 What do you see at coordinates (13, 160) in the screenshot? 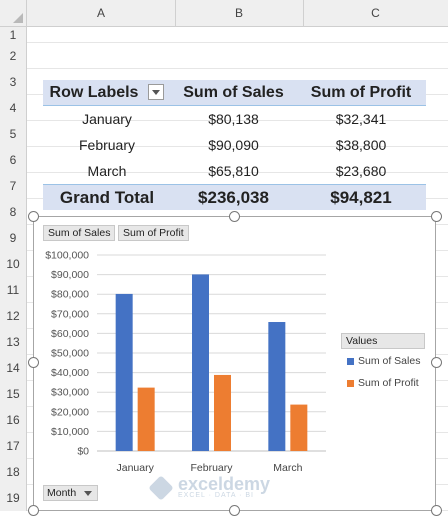
I see `row-header-6: 6` at bounding box center [13, 160].